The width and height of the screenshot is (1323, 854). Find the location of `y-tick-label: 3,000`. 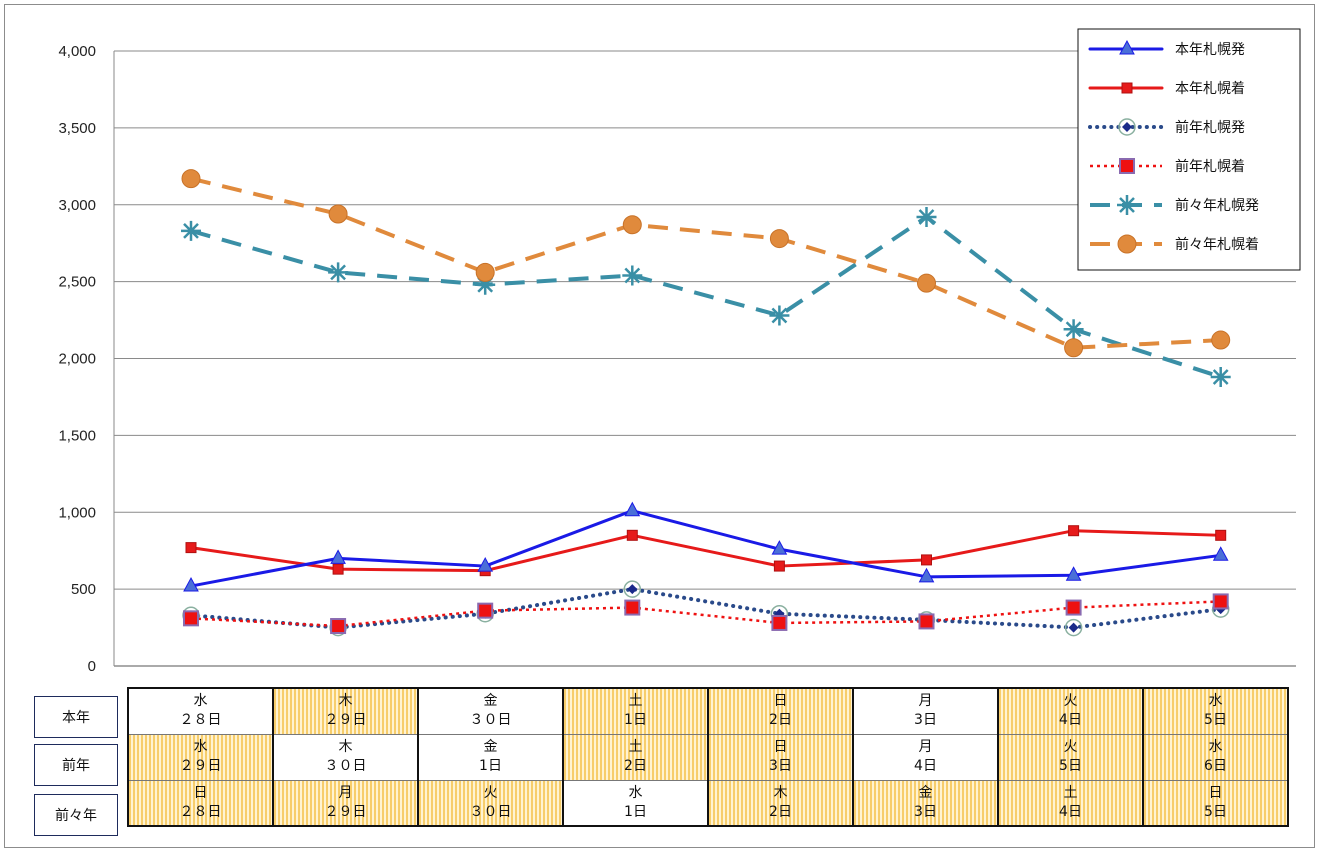

y-tick-label: 3,000 is located at coordinates (77, 205).